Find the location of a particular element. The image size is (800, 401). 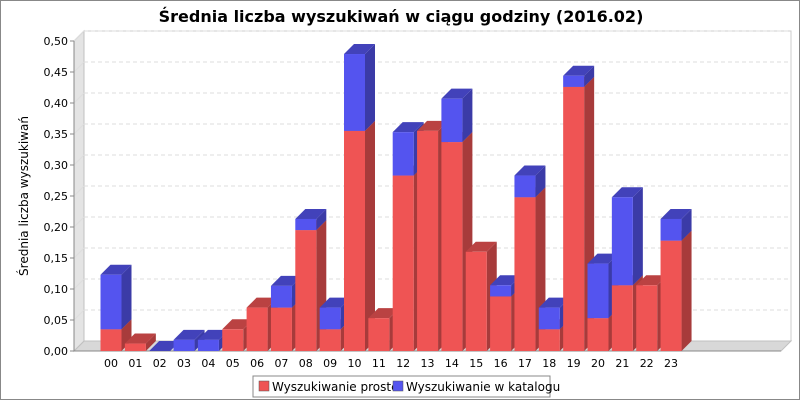

x-tick-label: 13 is located at coordinates (428, 363).